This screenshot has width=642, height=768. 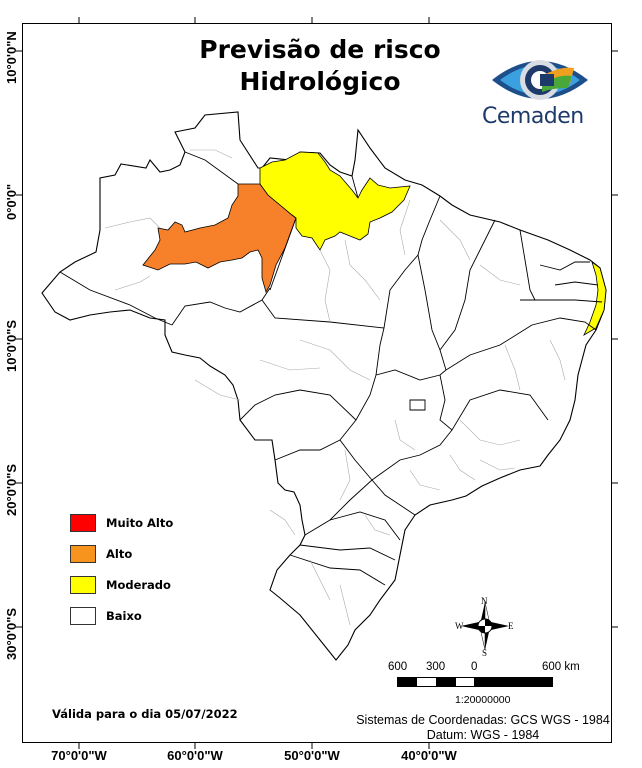 I want to click on validity-date: Válida para o dia 05/07/2022, so click(x=145, y=714).